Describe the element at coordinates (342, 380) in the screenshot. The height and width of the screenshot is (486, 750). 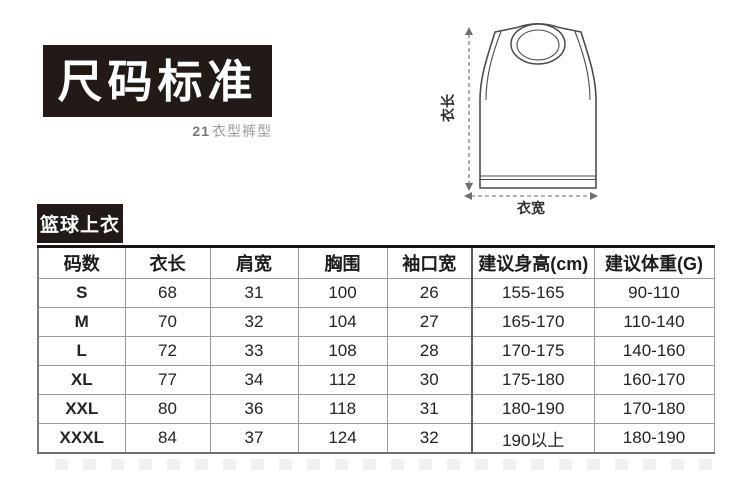
I see `table-cell: 112` at that location.